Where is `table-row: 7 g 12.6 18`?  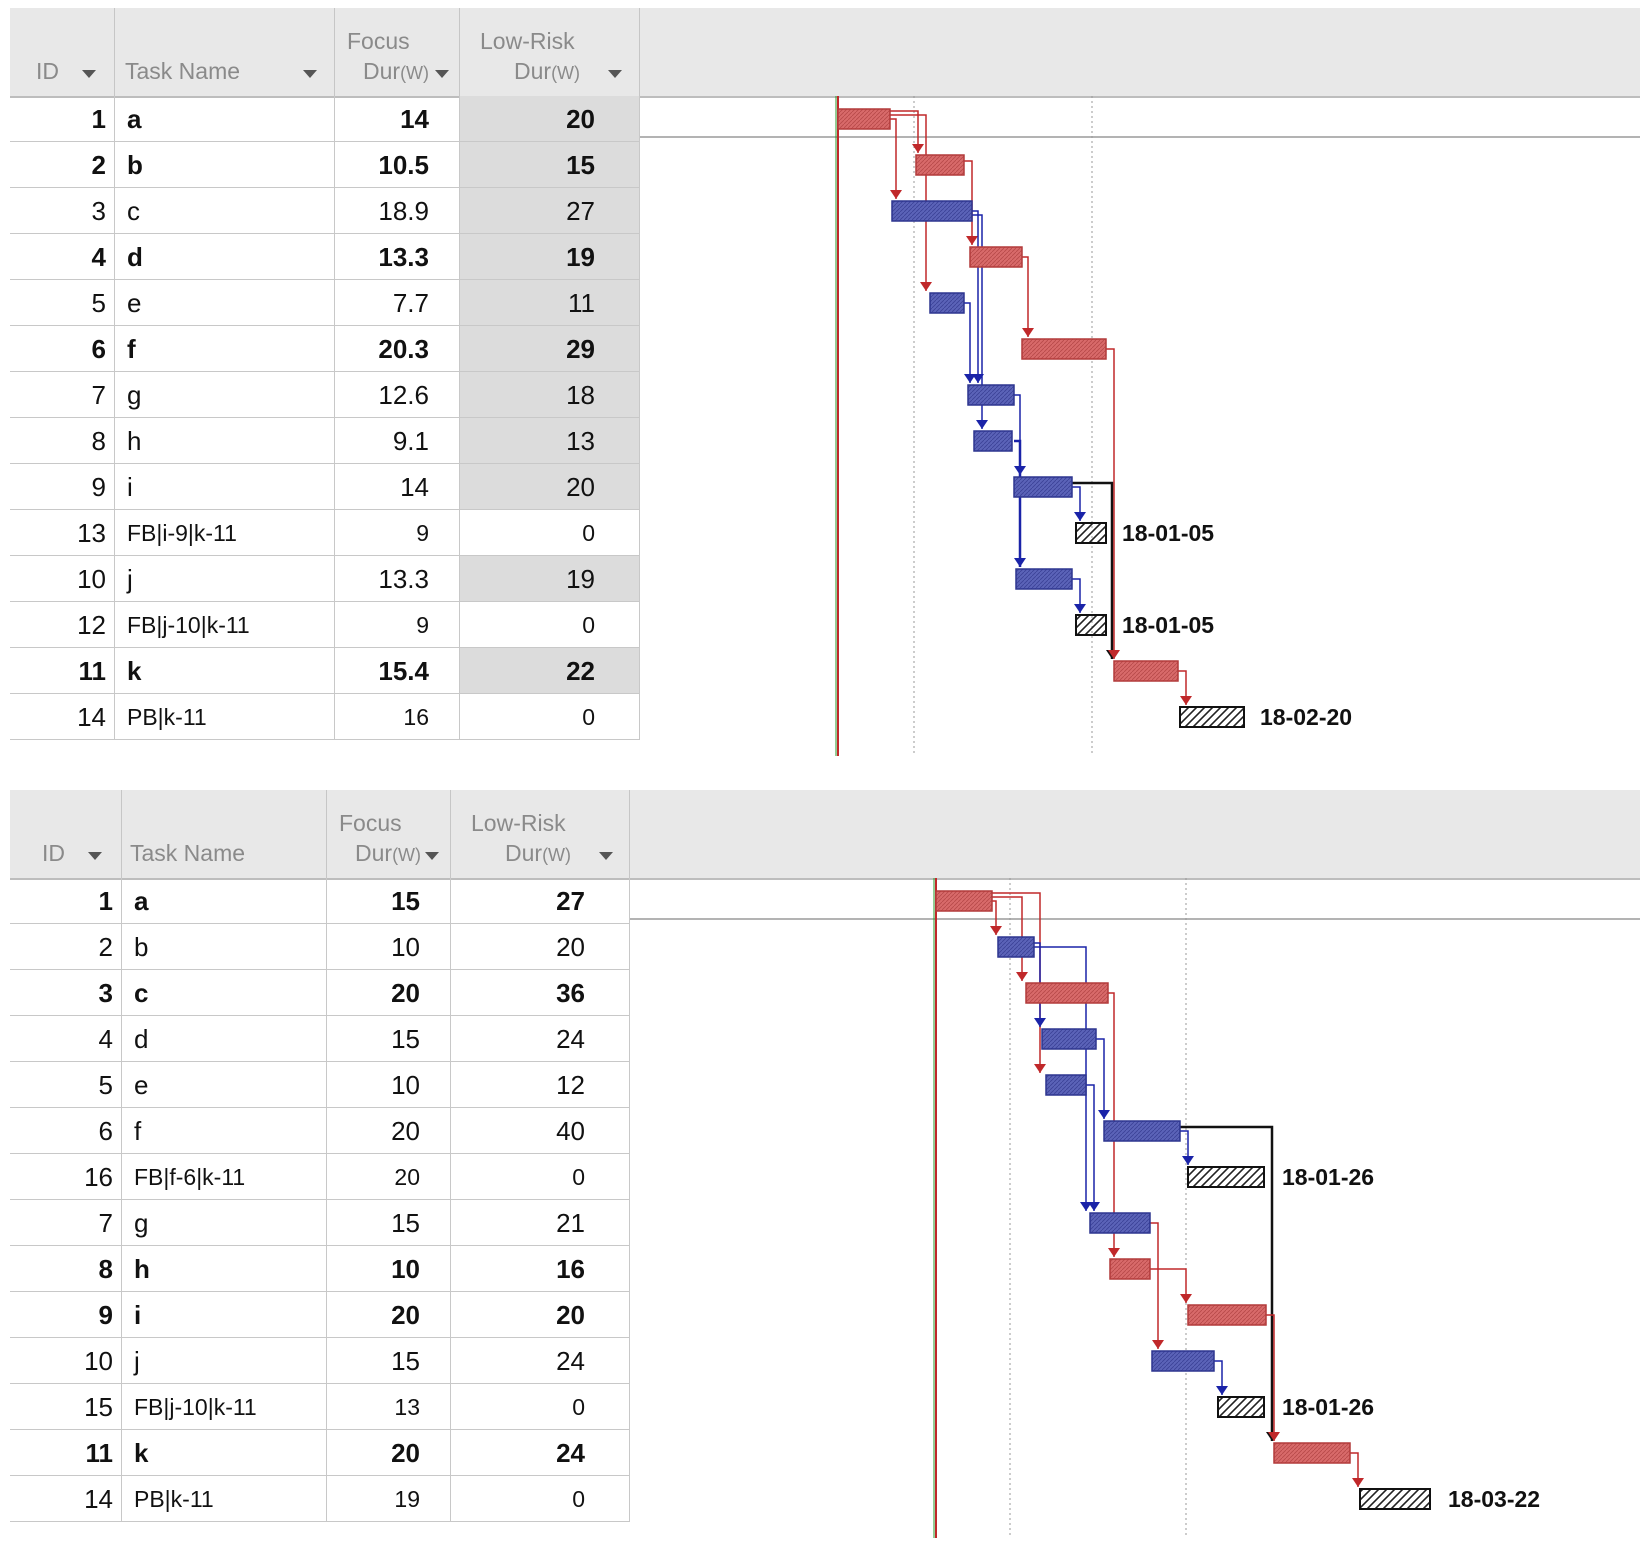
table-row: 7 g 12.6 18 is located at coordinates (325, 395).